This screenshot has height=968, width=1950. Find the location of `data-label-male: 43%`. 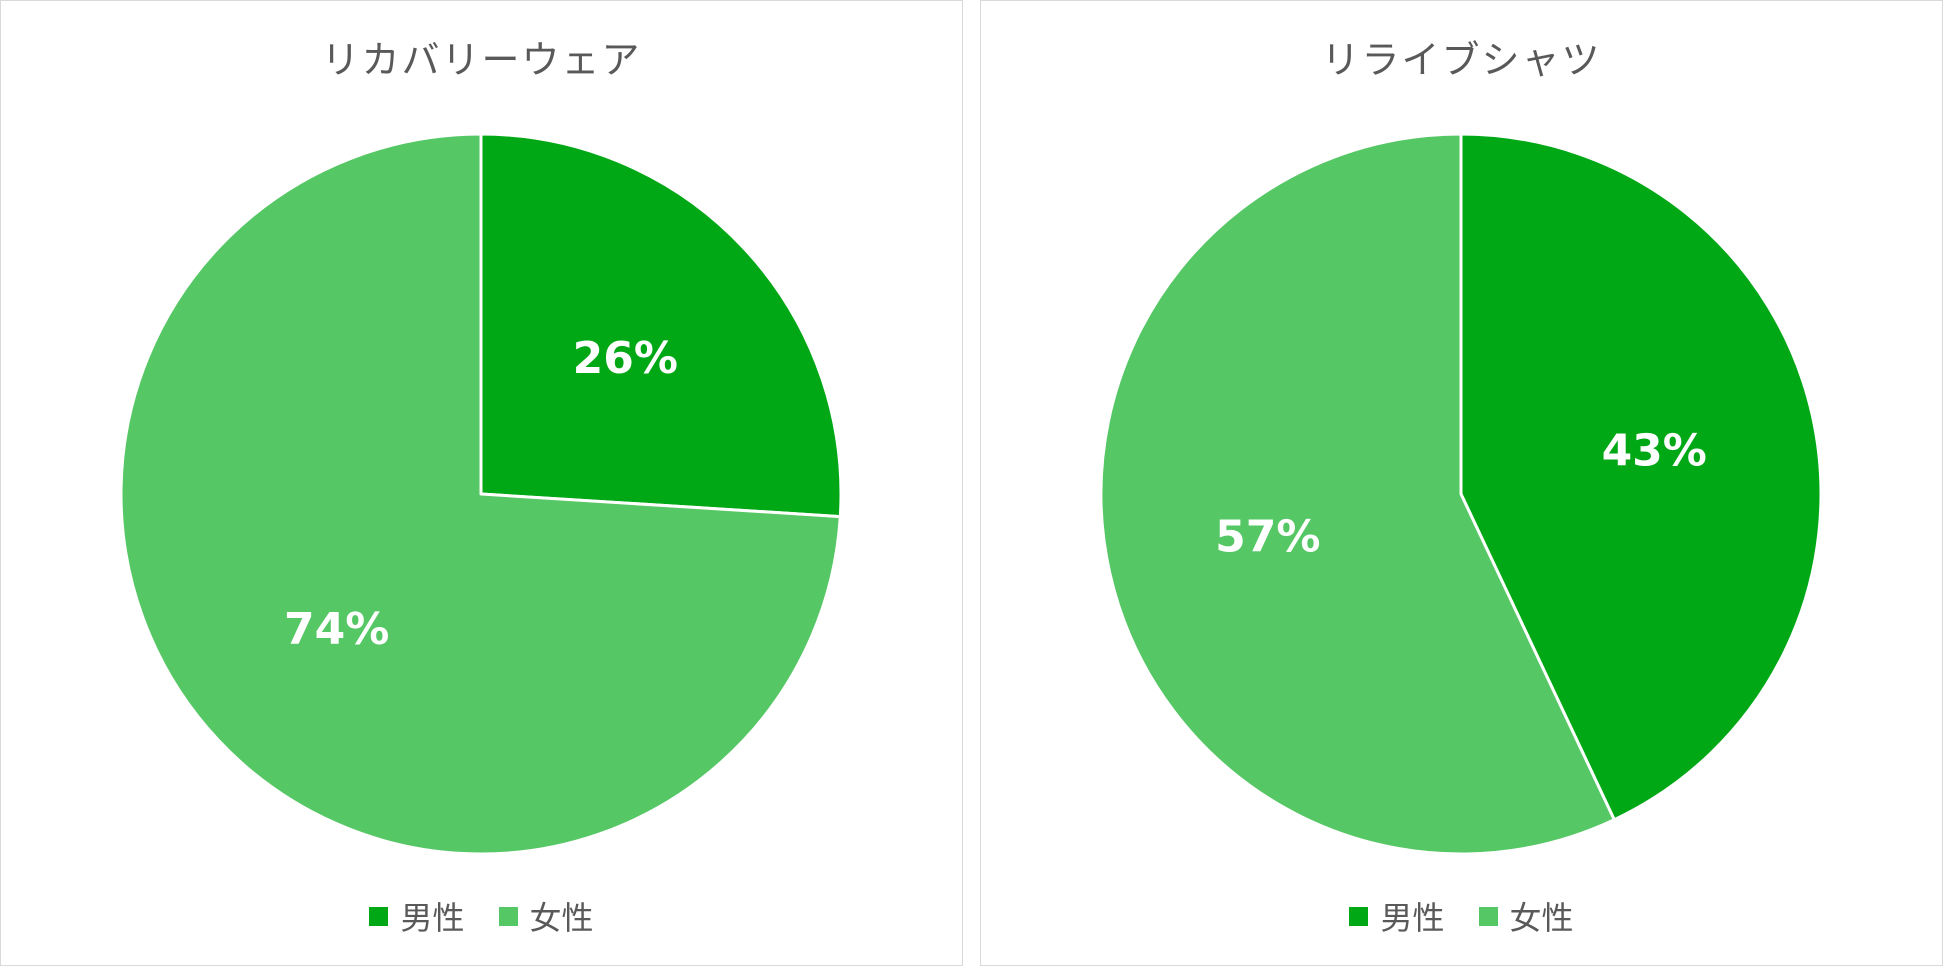

data-label-male: 43% is located at coordinates (1654, 450).